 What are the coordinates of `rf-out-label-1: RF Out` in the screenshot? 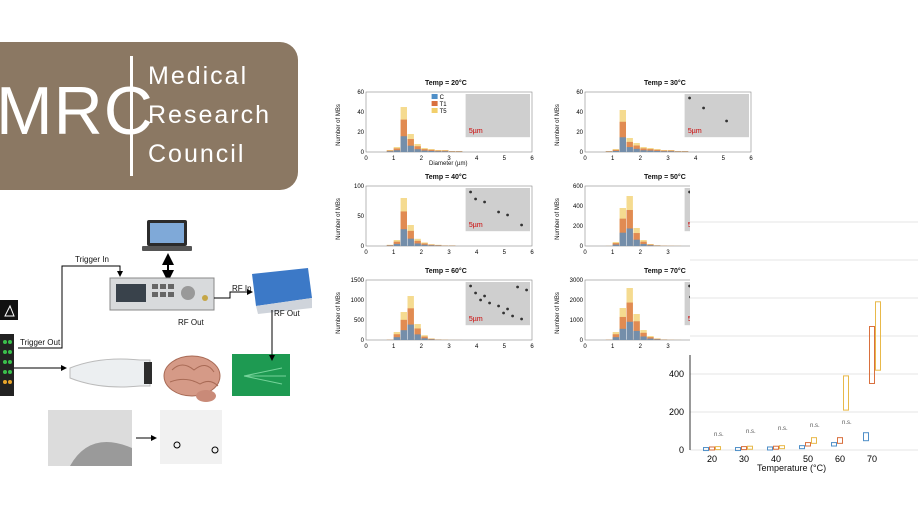 It's located at (191, 322).